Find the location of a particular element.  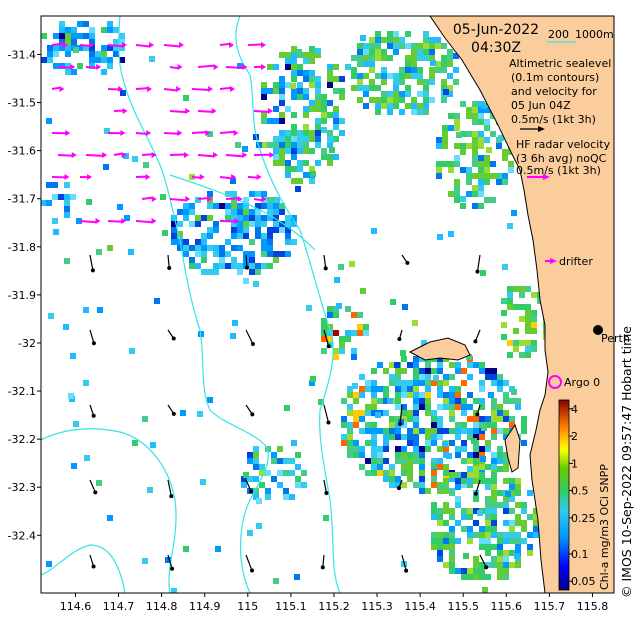

copyright-caption: © IMOS 10-Sep-2022 09:57:47 Hobart time is located at coordinates (626, 462).